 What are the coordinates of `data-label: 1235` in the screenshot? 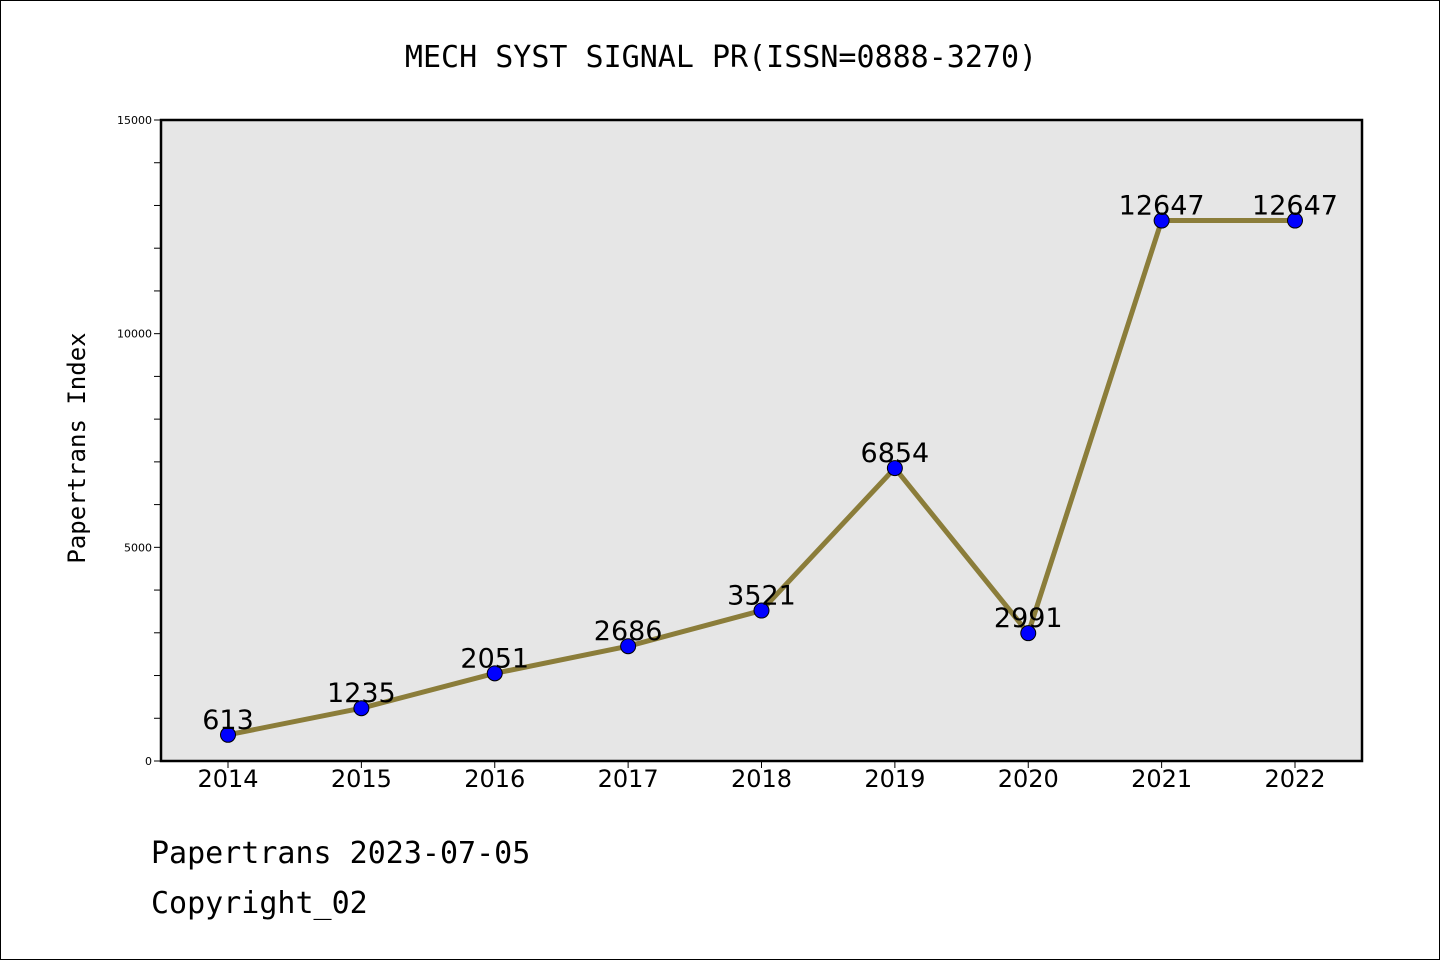 It's located at (361, 693).